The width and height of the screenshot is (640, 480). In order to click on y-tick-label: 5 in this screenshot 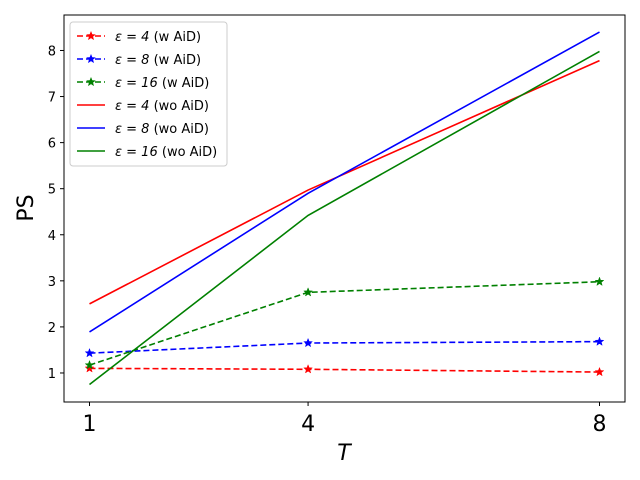, I will do `click(52, 190)`.